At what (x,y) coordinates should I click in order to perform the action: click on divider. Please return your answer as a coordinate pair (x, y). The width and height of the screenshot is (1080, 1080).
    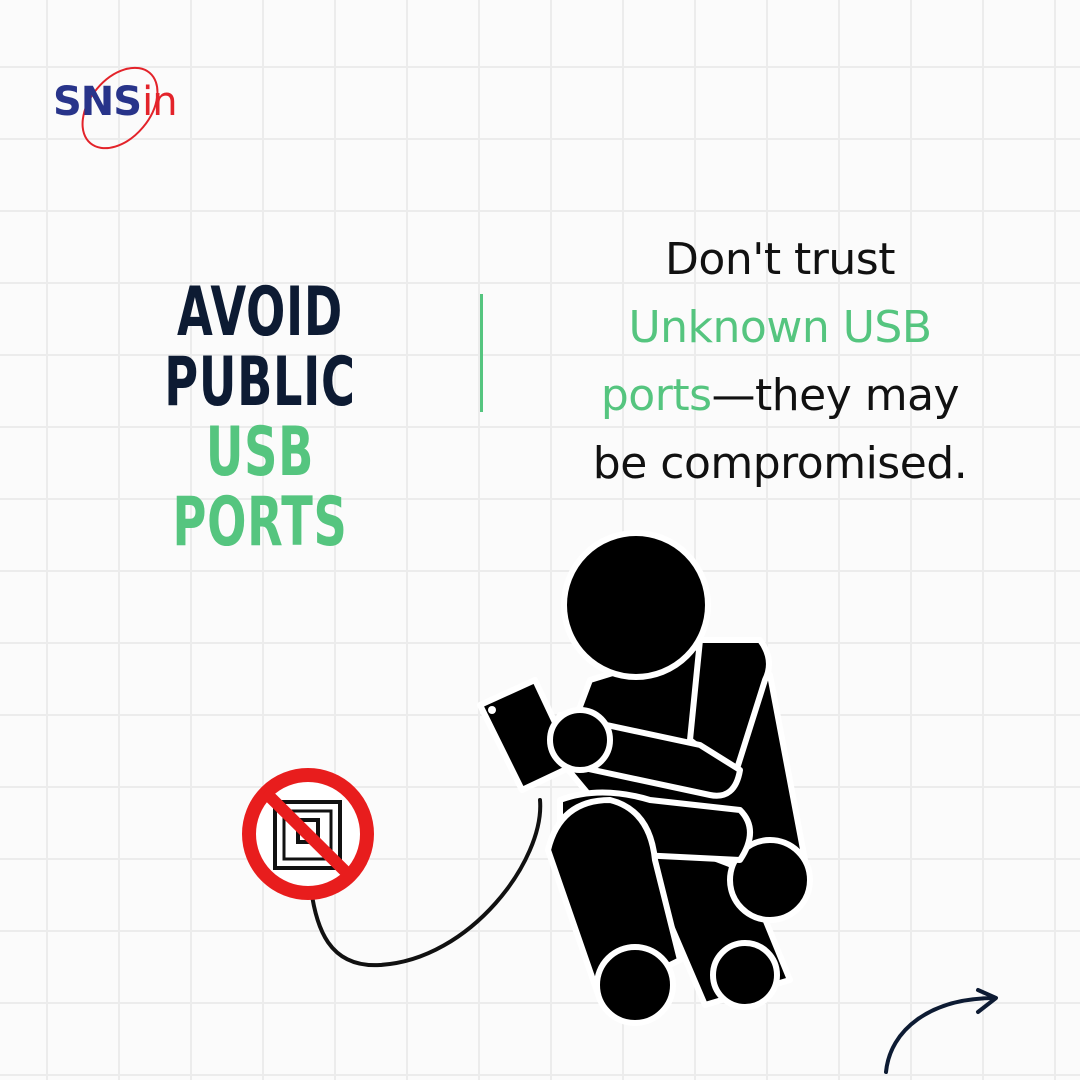
    Looking at the image, I should click on (481, 353).